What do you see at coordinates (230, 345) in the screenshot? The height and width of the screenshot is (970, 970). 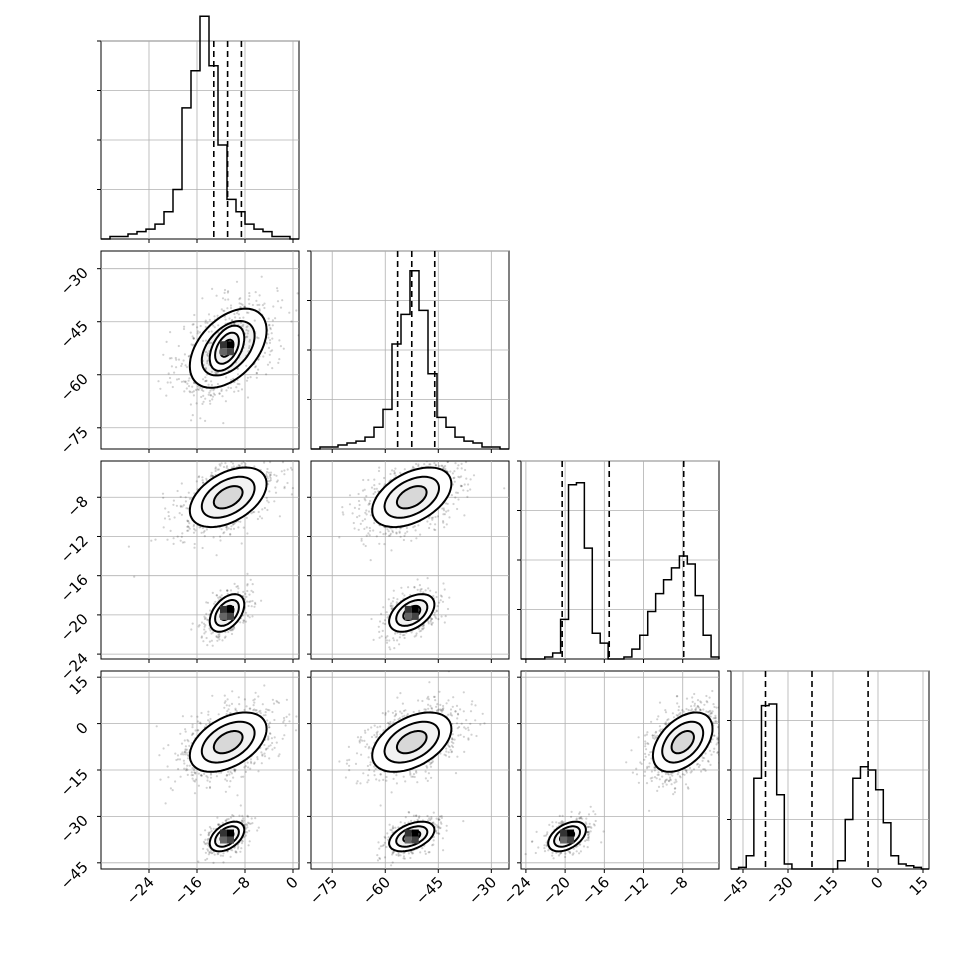 I see `density-cell` at bounding box center [230, 345].